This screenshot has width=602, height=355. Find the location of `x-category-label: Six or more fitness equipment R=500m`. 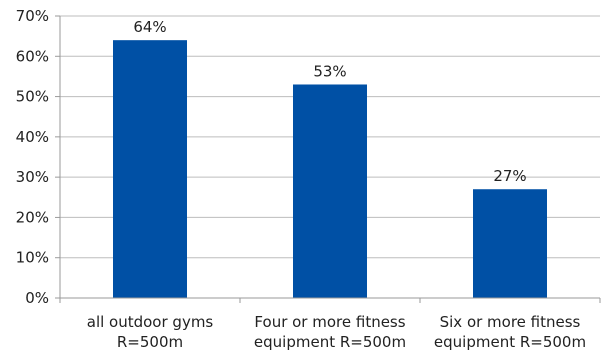

x-category-label: Six or more fitness equipment R=500m is located at coordinates (510, 332).